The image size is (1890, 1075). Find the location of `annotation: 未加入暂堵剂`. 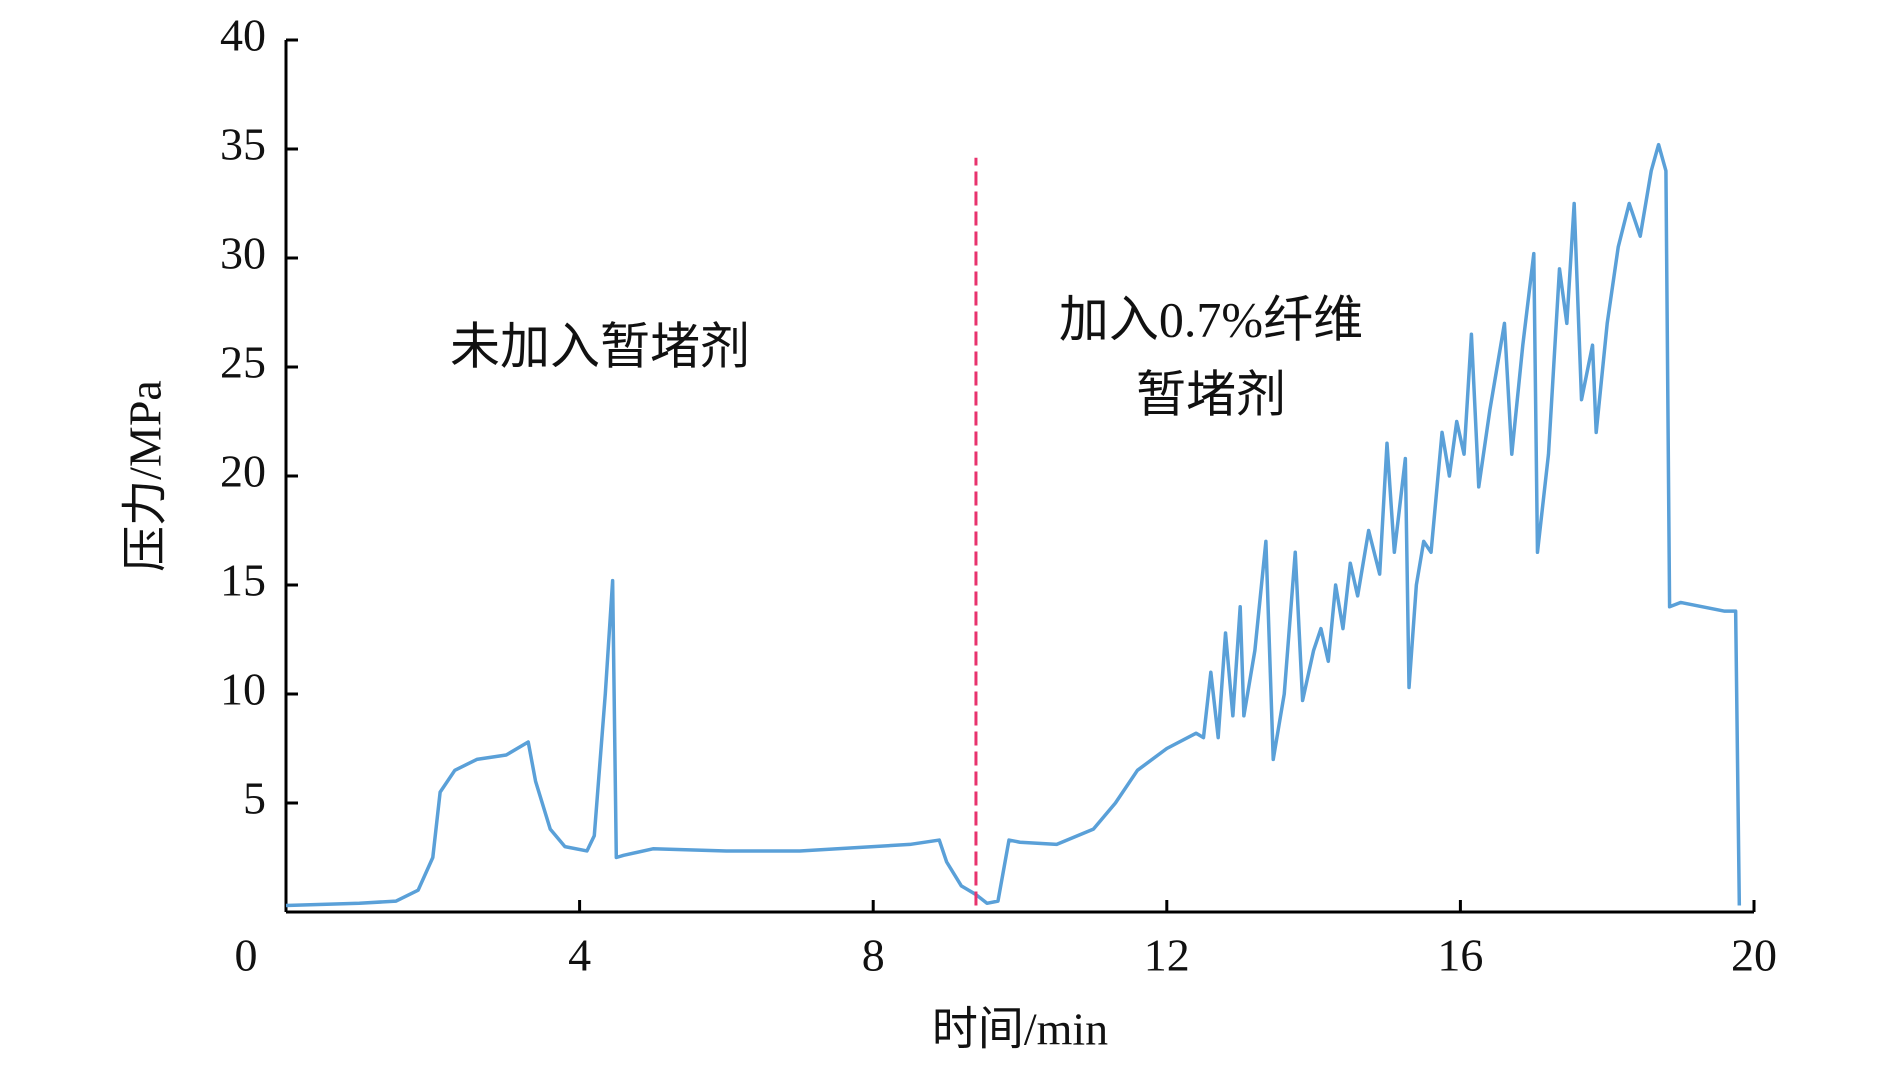

annotation: 未加入暂堵剂 is located at coordinates (600, 346).